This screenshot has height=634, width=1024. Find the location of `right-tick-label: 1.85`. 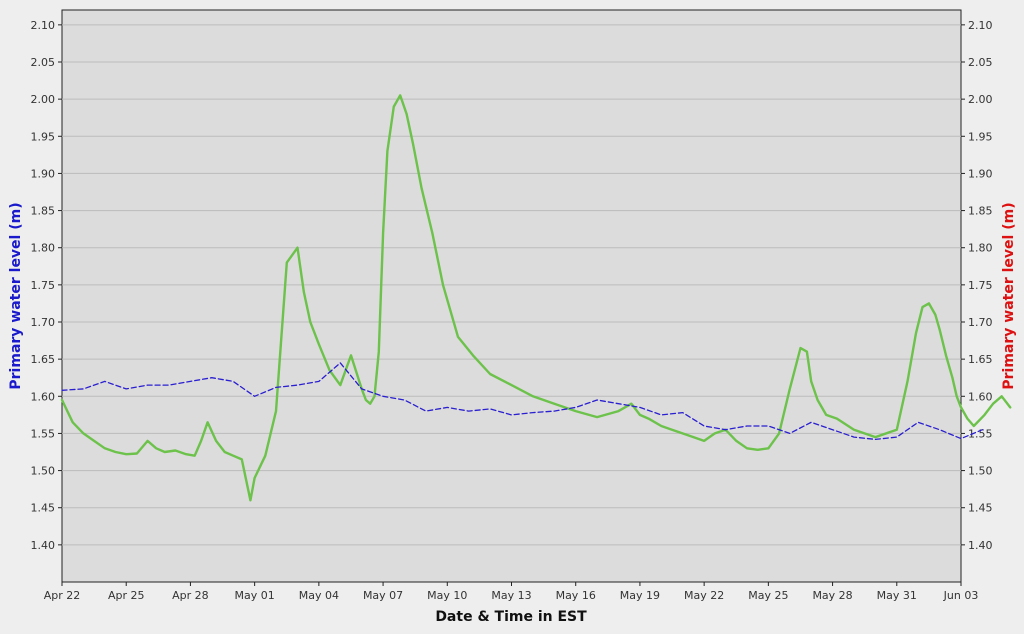

right-tick-label: 1.85 is located at coordinates (980, 211).